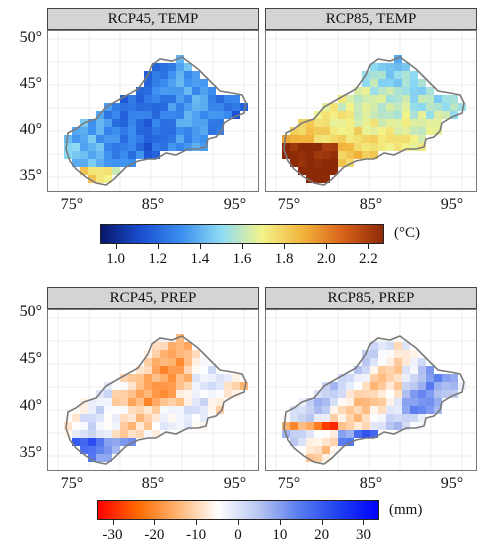 The image size is (484, 550). I want to click on colorbar-tick-label: 20, so click(322, 535).